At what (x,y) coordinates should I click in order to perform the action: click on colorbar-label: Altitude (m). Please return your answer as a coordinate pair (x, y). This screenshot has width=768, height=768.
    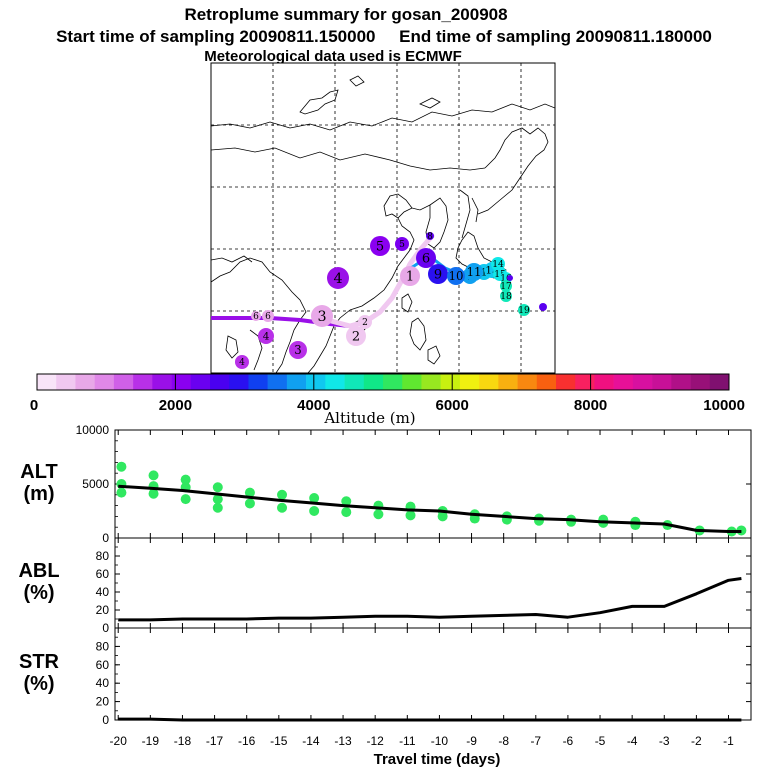
    Looking at the image, I should click on (369, 418).